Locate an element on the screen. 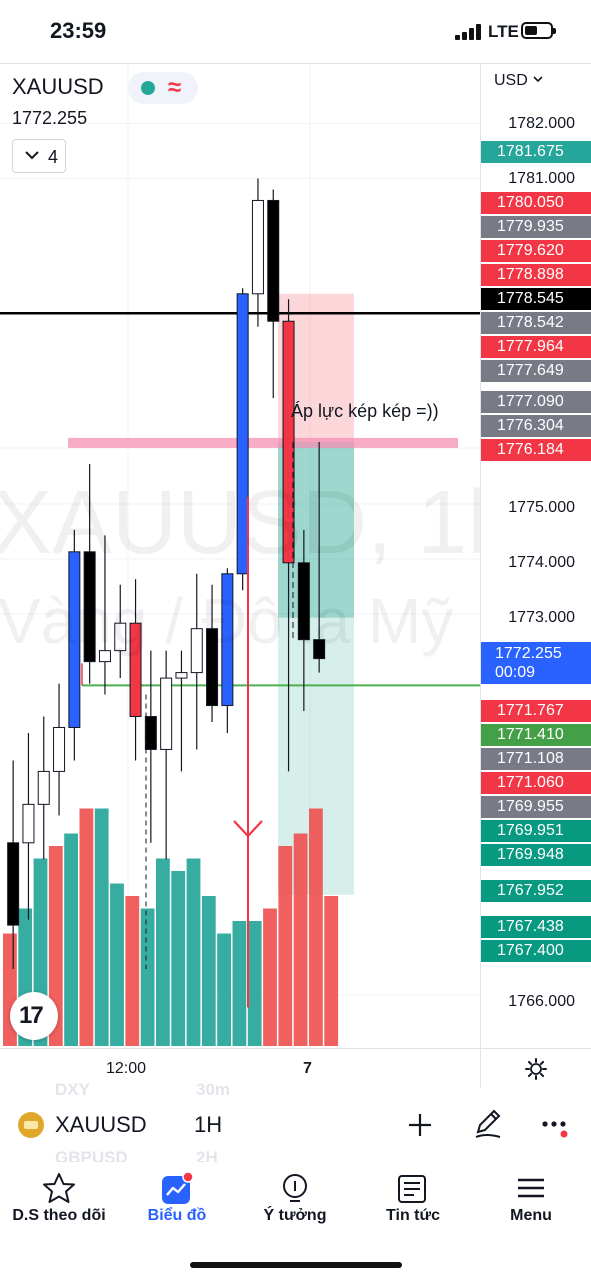  price-label: 1779.620 is located at coordinates (536, 251).